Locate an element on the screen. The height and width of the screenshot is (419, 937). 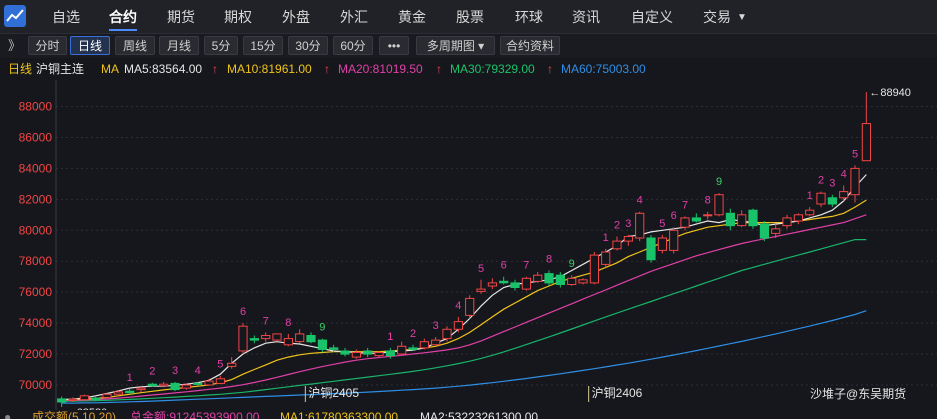
amount-ma2: MA2:53223261300.00 is located at coordinates (479, 414).